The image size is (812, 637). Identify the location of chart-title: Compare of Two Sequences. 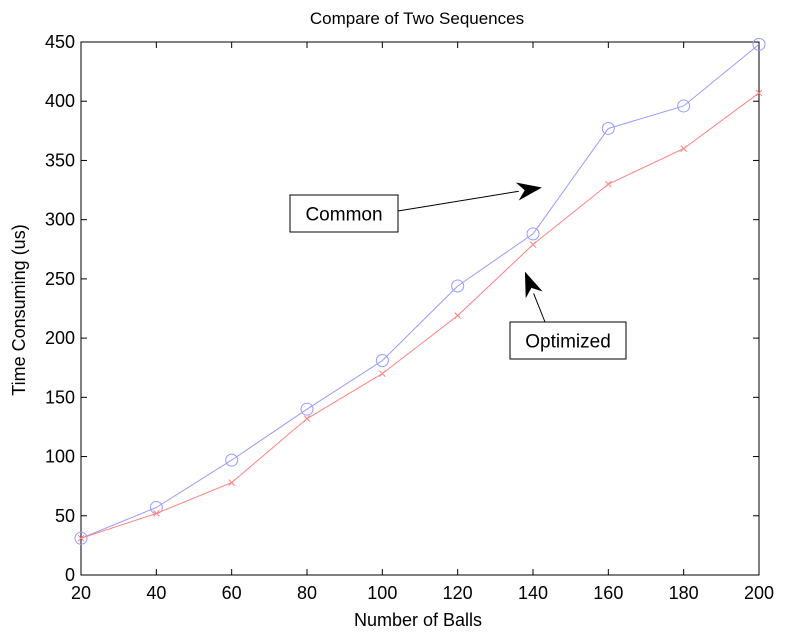
(417, 18).